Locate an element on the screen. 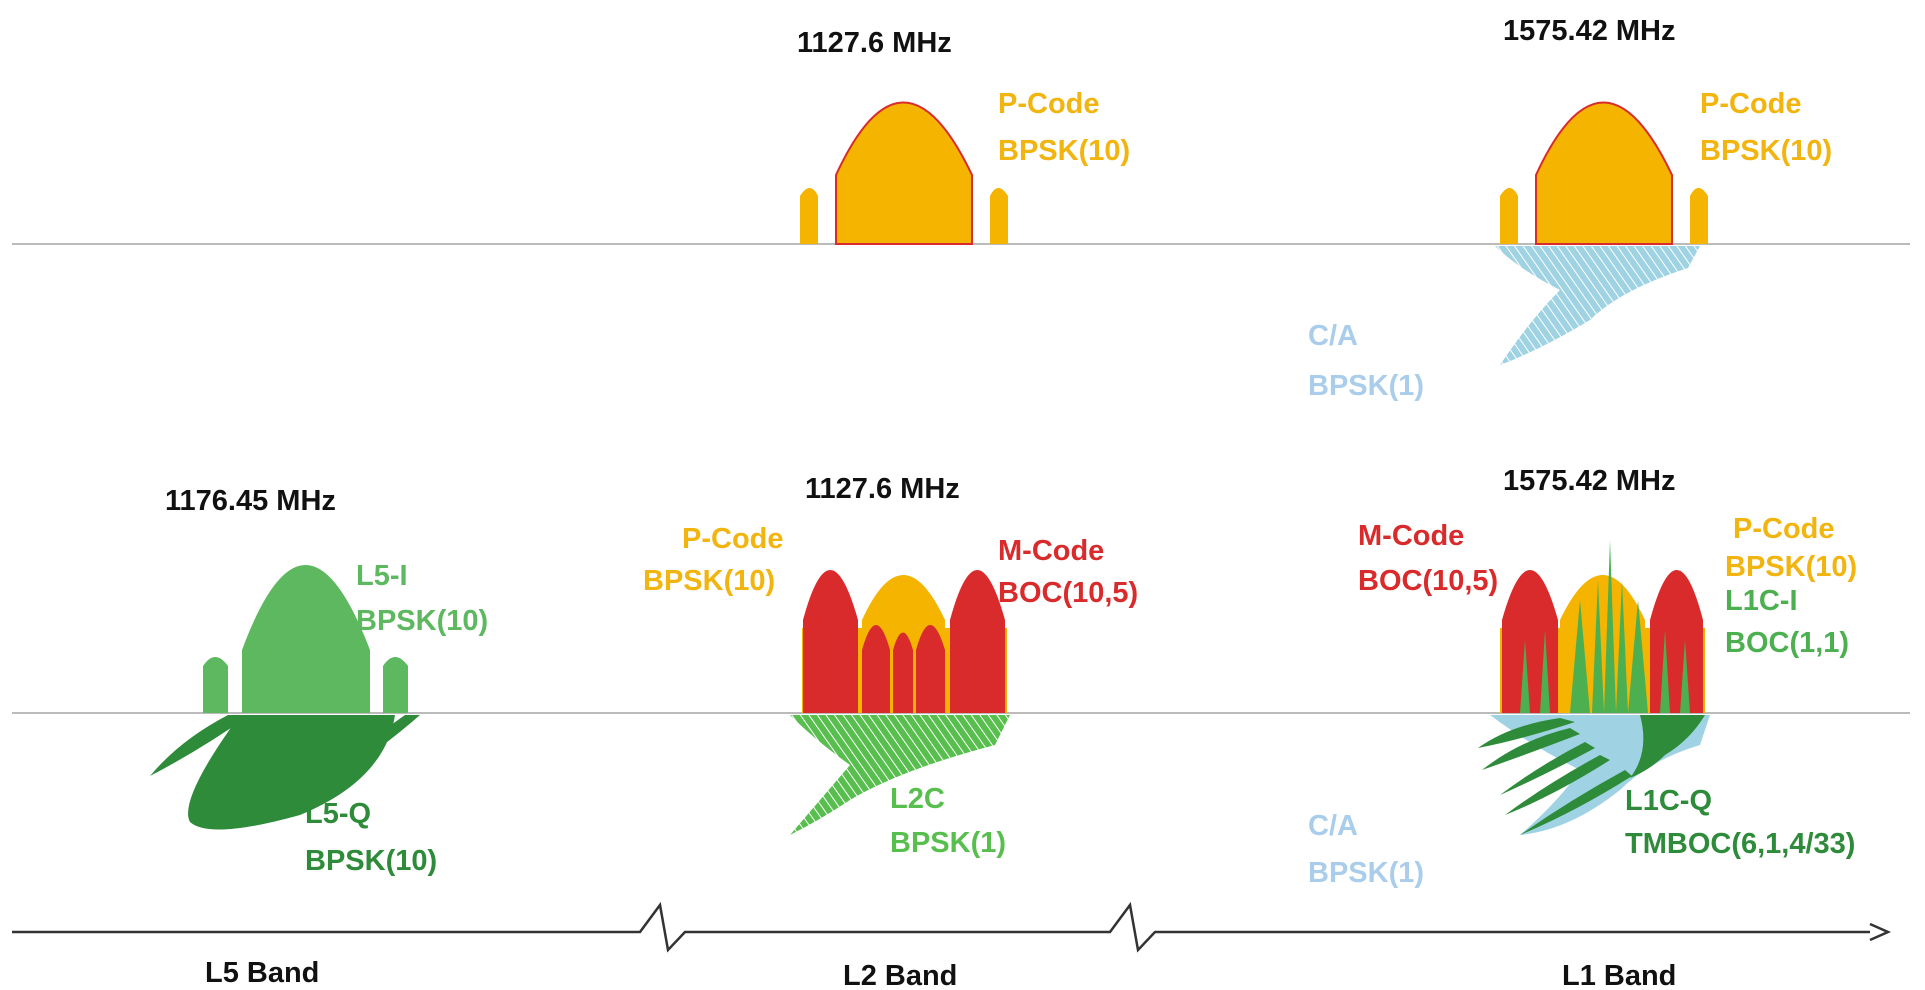 The width and height of the screenshot is (1925, 990). l5-i-spectrum is located at coordinates (305, 639).